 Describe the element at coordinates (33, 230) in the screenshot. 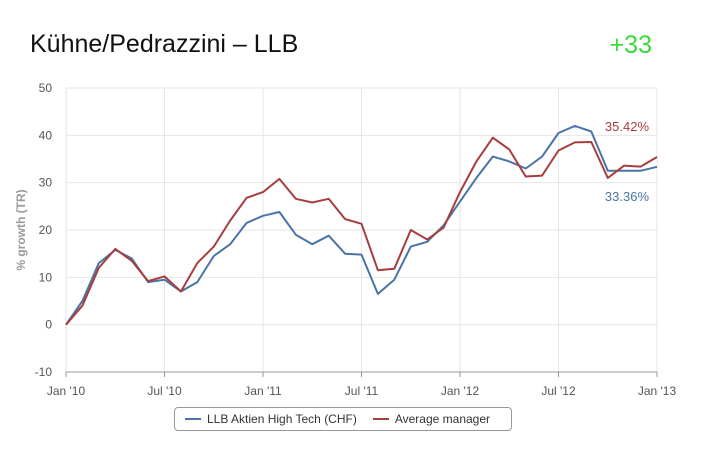

I see `y-axis: -10 0 10 20 30 40 50 % growth (TR)` at that location.